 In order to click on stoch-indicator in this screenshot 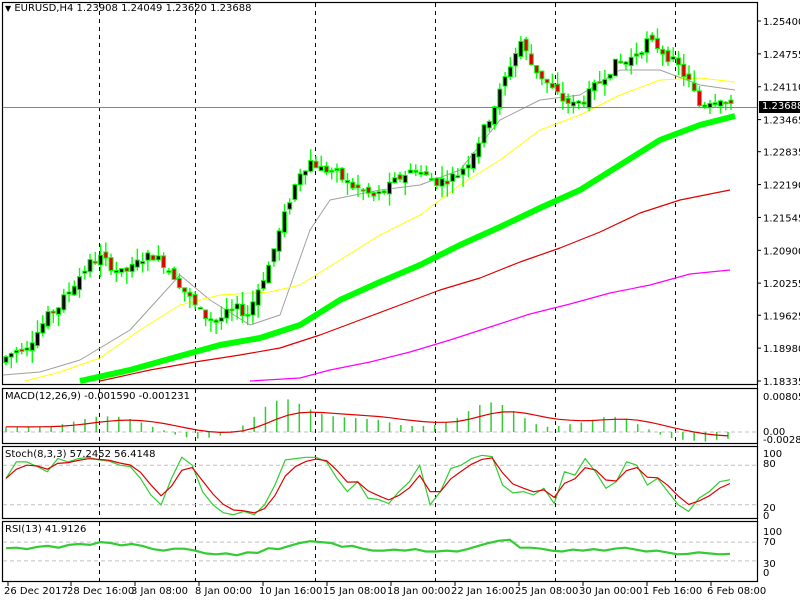, I will do `click(380, 485)`.